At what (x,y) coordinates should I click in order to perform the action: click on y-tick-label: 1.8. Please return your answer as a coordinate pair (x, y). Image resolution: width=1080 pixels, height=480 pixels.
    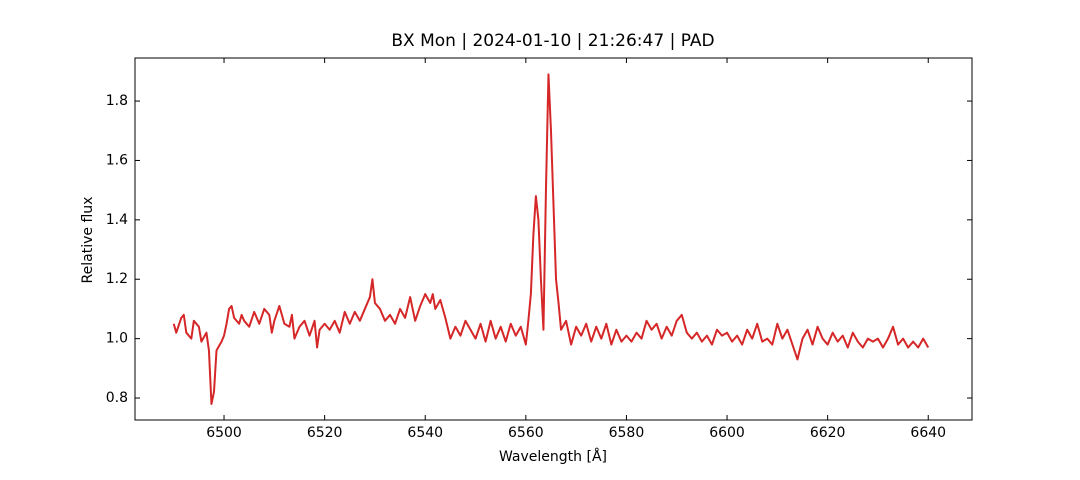
    Looking at the image, I should click on (117, 101).